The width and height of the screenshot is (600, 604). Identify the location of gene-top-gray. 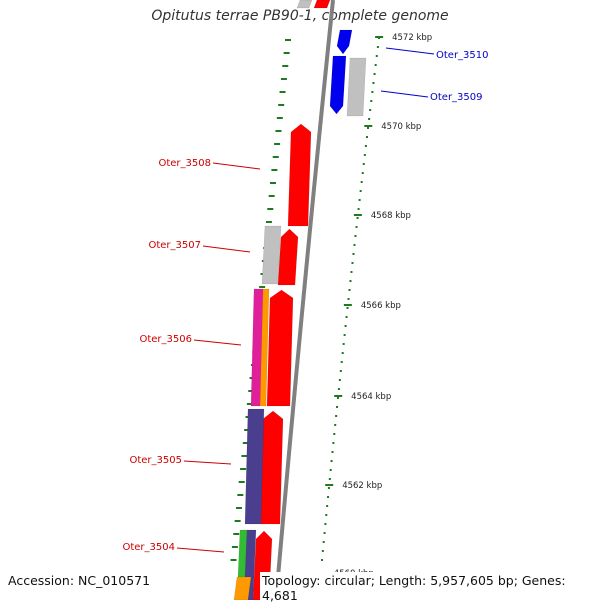
(304, 4).